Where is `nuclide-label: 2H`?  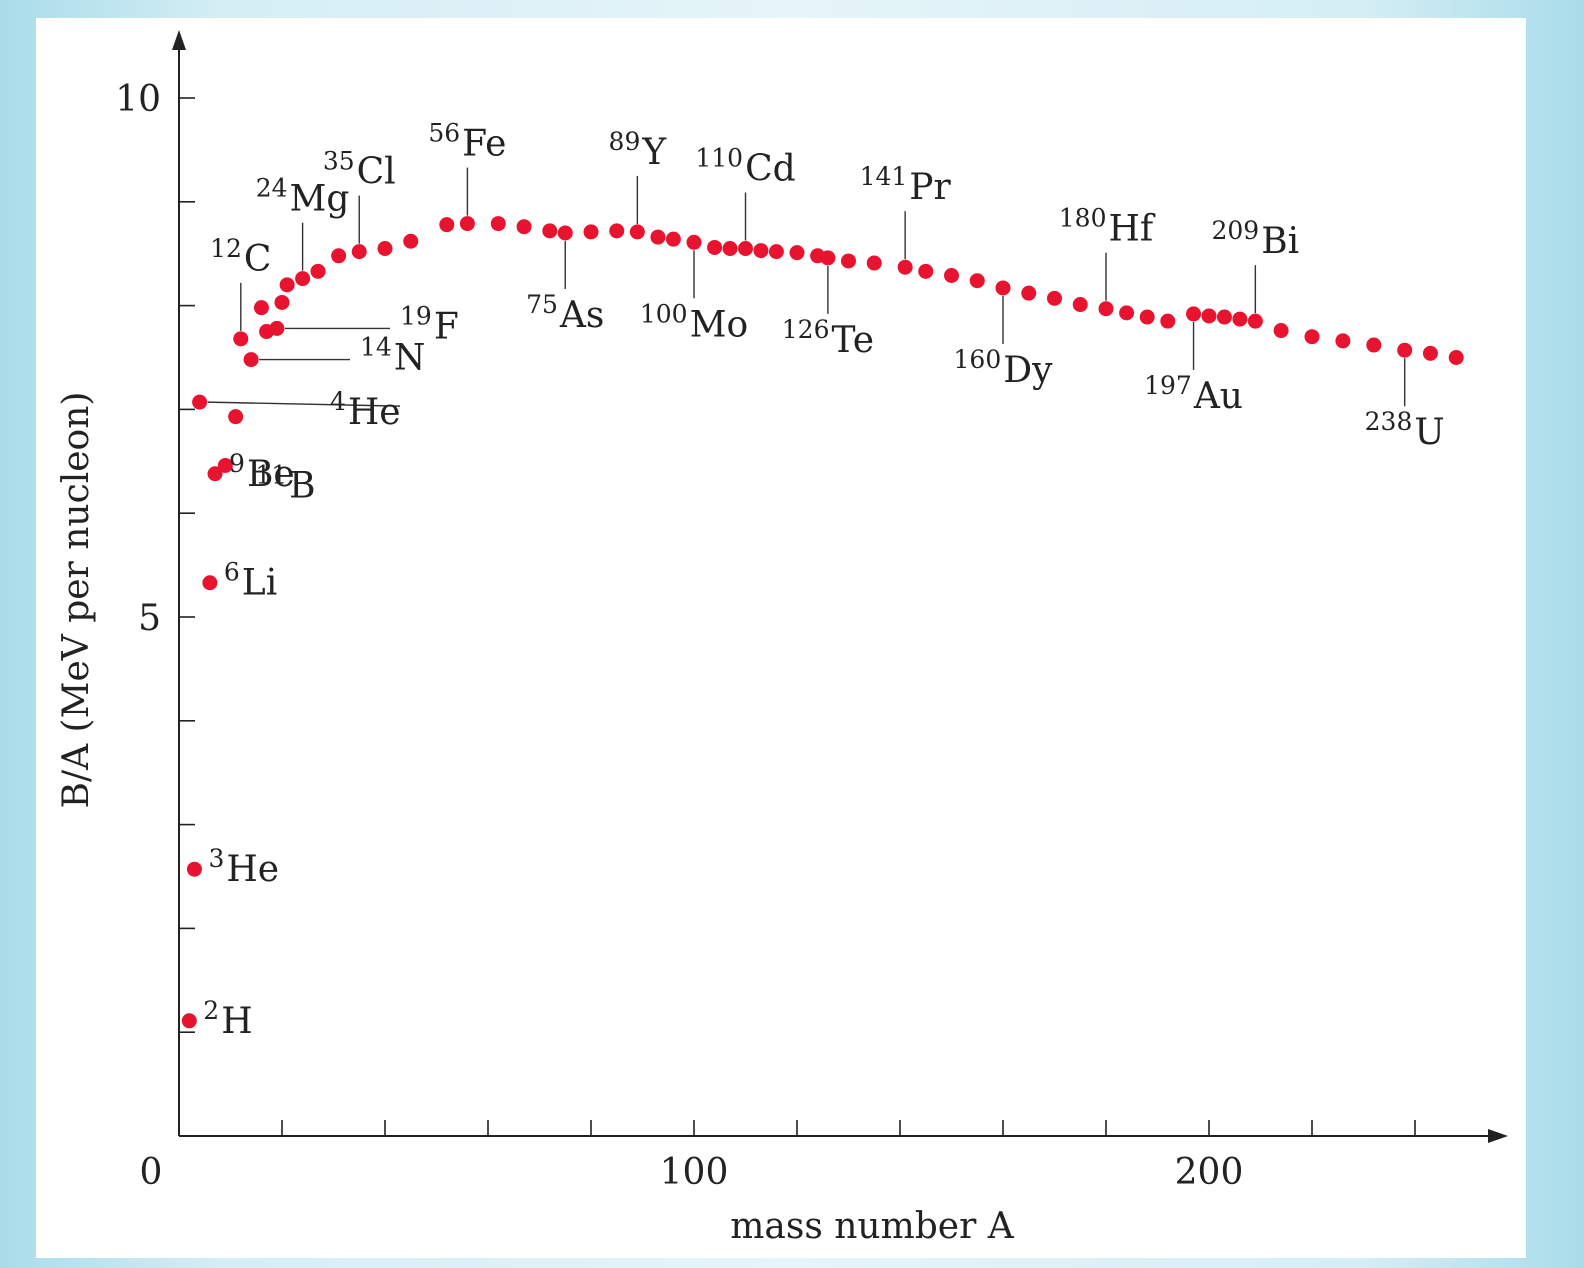
nuclide-label: 2H is located at coordinates (227, 1019).